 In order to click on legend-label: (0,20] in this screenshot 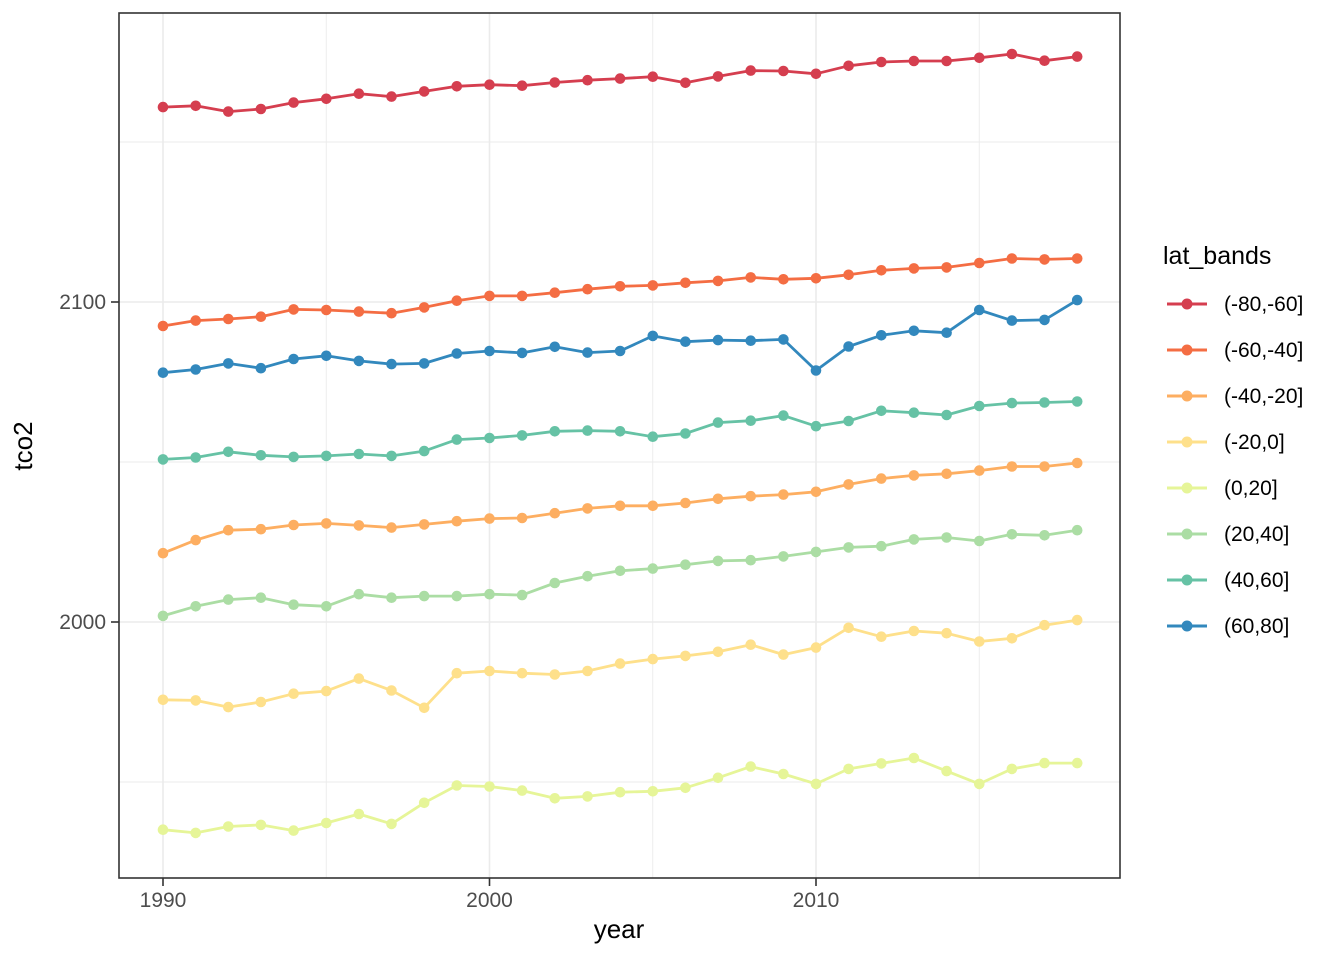, I will do `click(1251, 488)`.